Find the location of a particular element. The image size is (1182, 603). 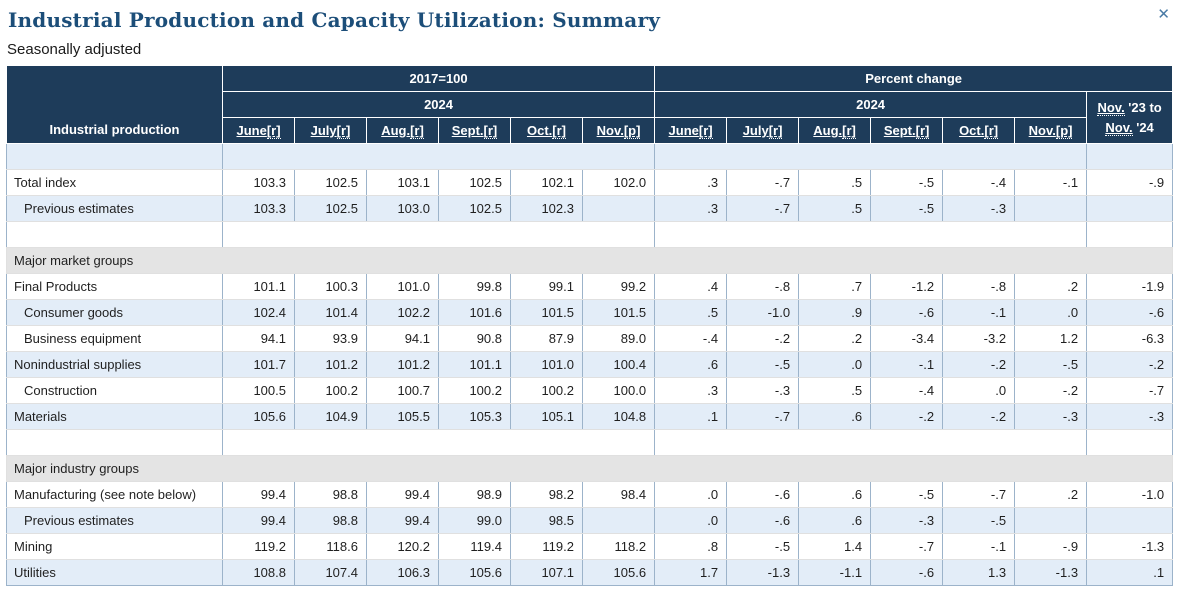

index-value-cell: 101.5 is located at coordinates (618, 312).